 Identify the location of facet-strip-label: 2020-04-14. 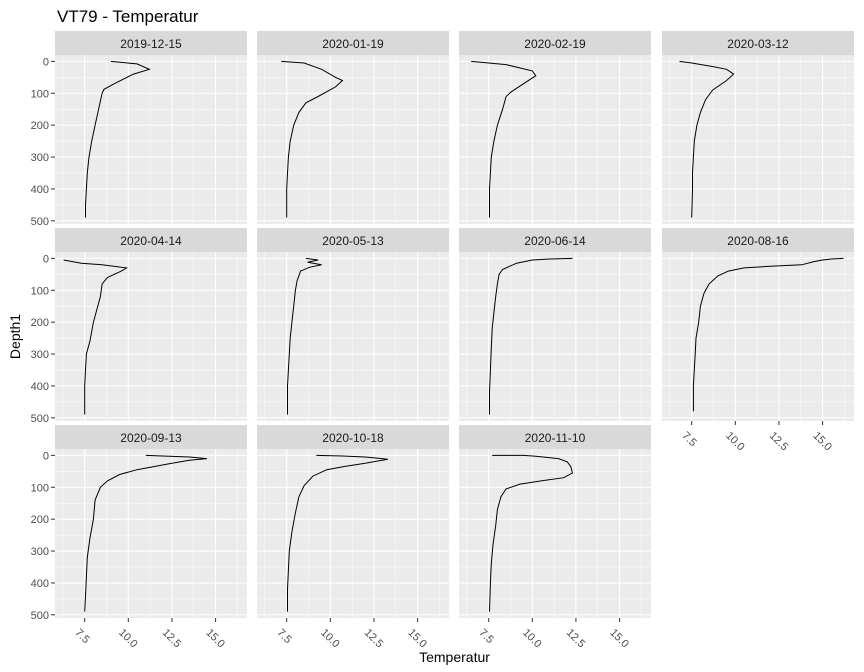
(151, 241).